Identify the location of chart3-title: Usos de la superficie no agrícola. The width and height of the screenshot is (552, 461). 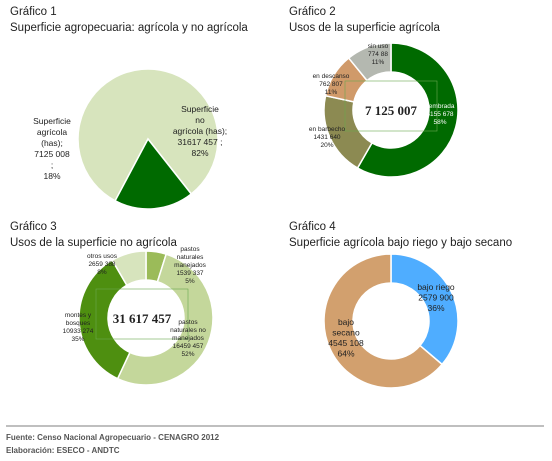
(93, 243).